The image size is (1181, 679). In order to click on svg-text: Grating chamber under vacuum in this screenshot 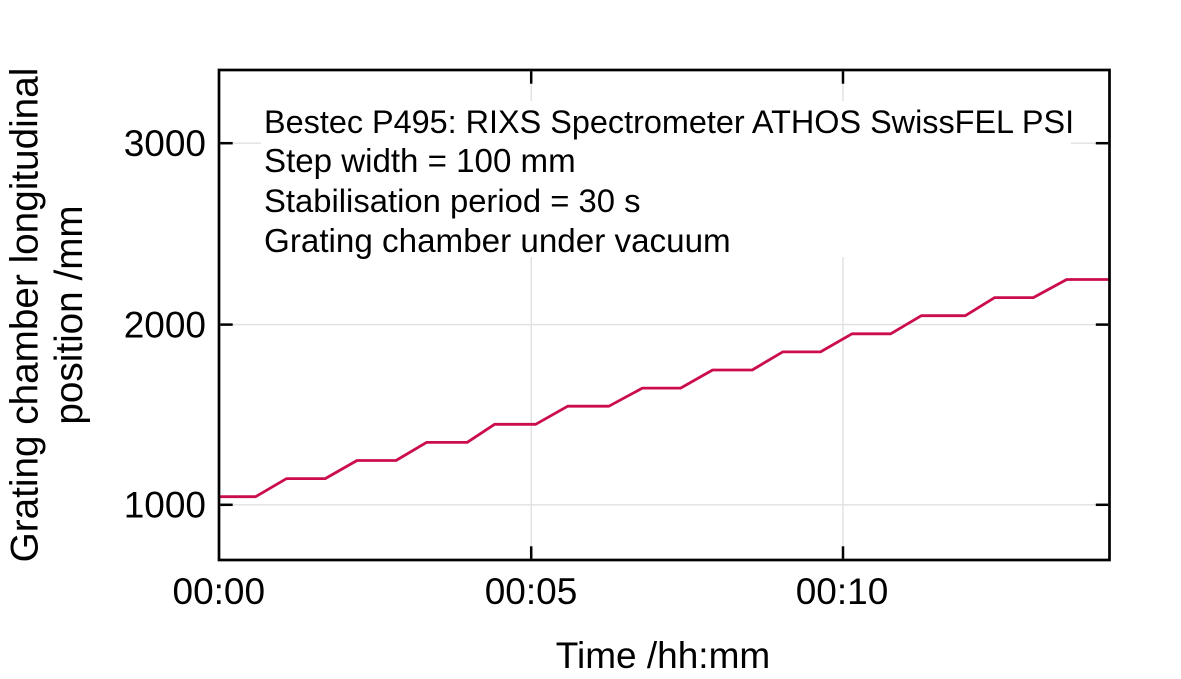, I will do `click(497, 241)`.